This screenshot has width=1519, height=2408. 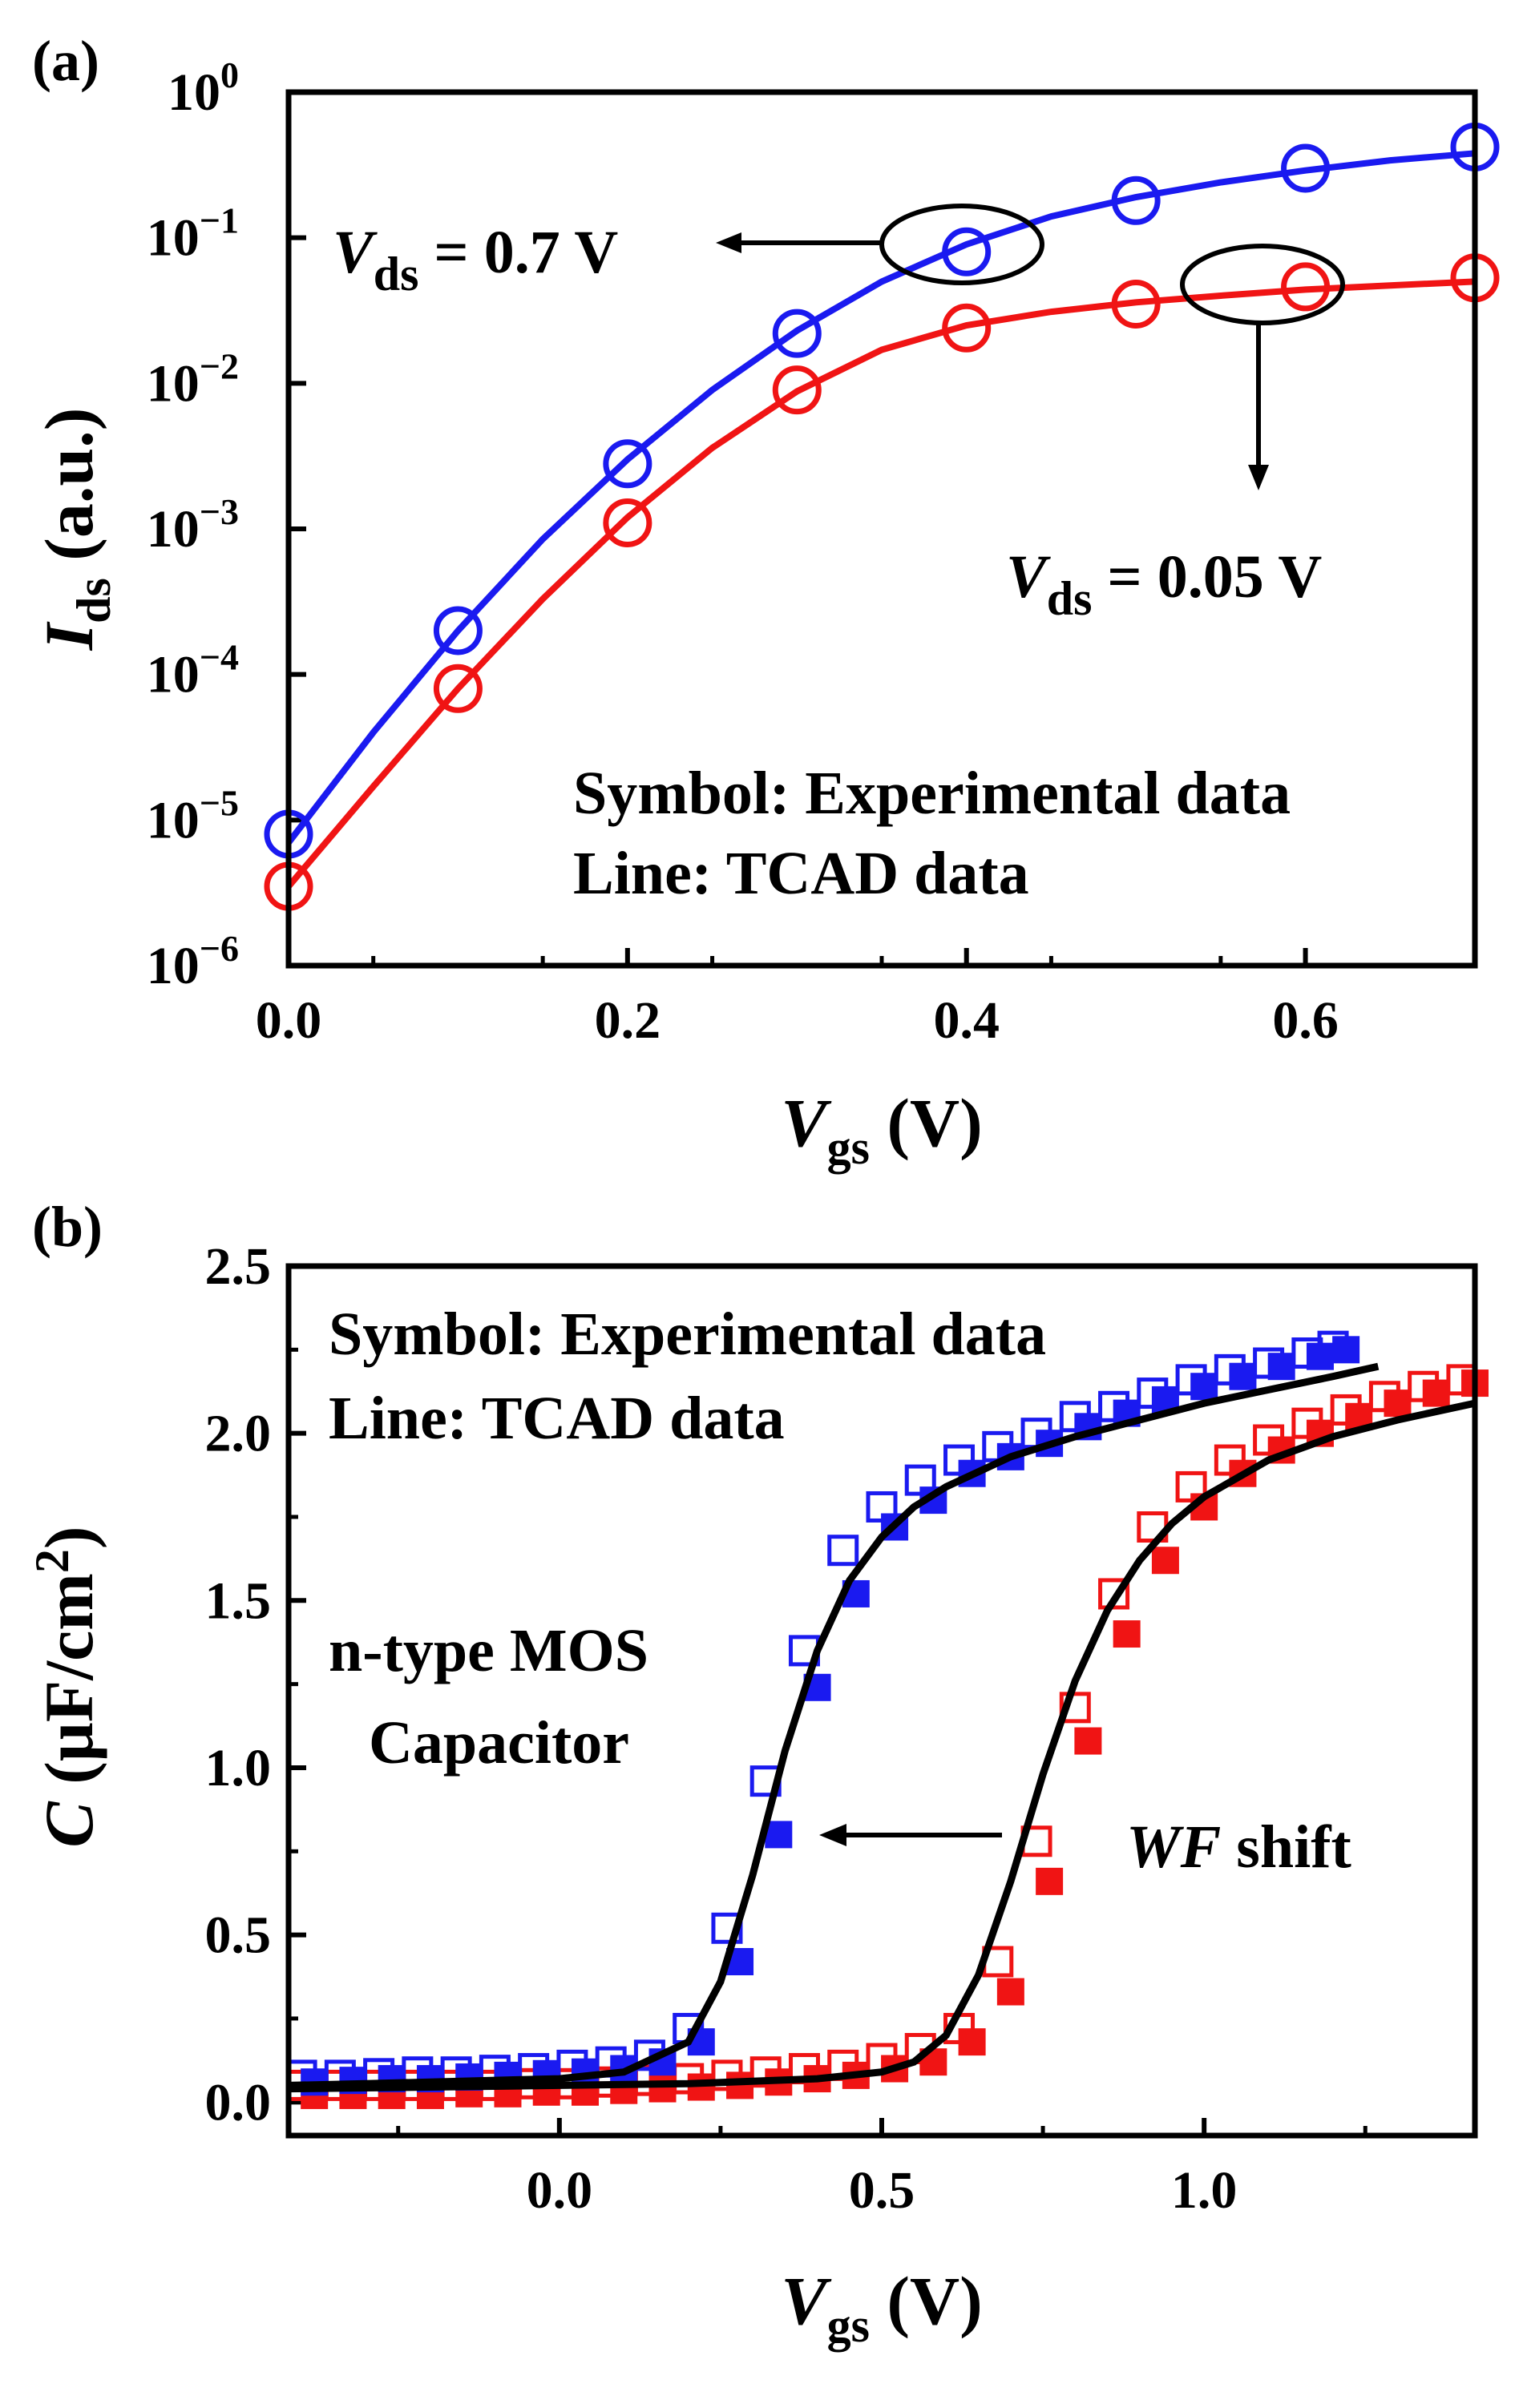 What do you see at coordinates (801, 873) in the screenshot?
I see `legend-line-line: Line: TCAD data` at bounding box center [801, 873].